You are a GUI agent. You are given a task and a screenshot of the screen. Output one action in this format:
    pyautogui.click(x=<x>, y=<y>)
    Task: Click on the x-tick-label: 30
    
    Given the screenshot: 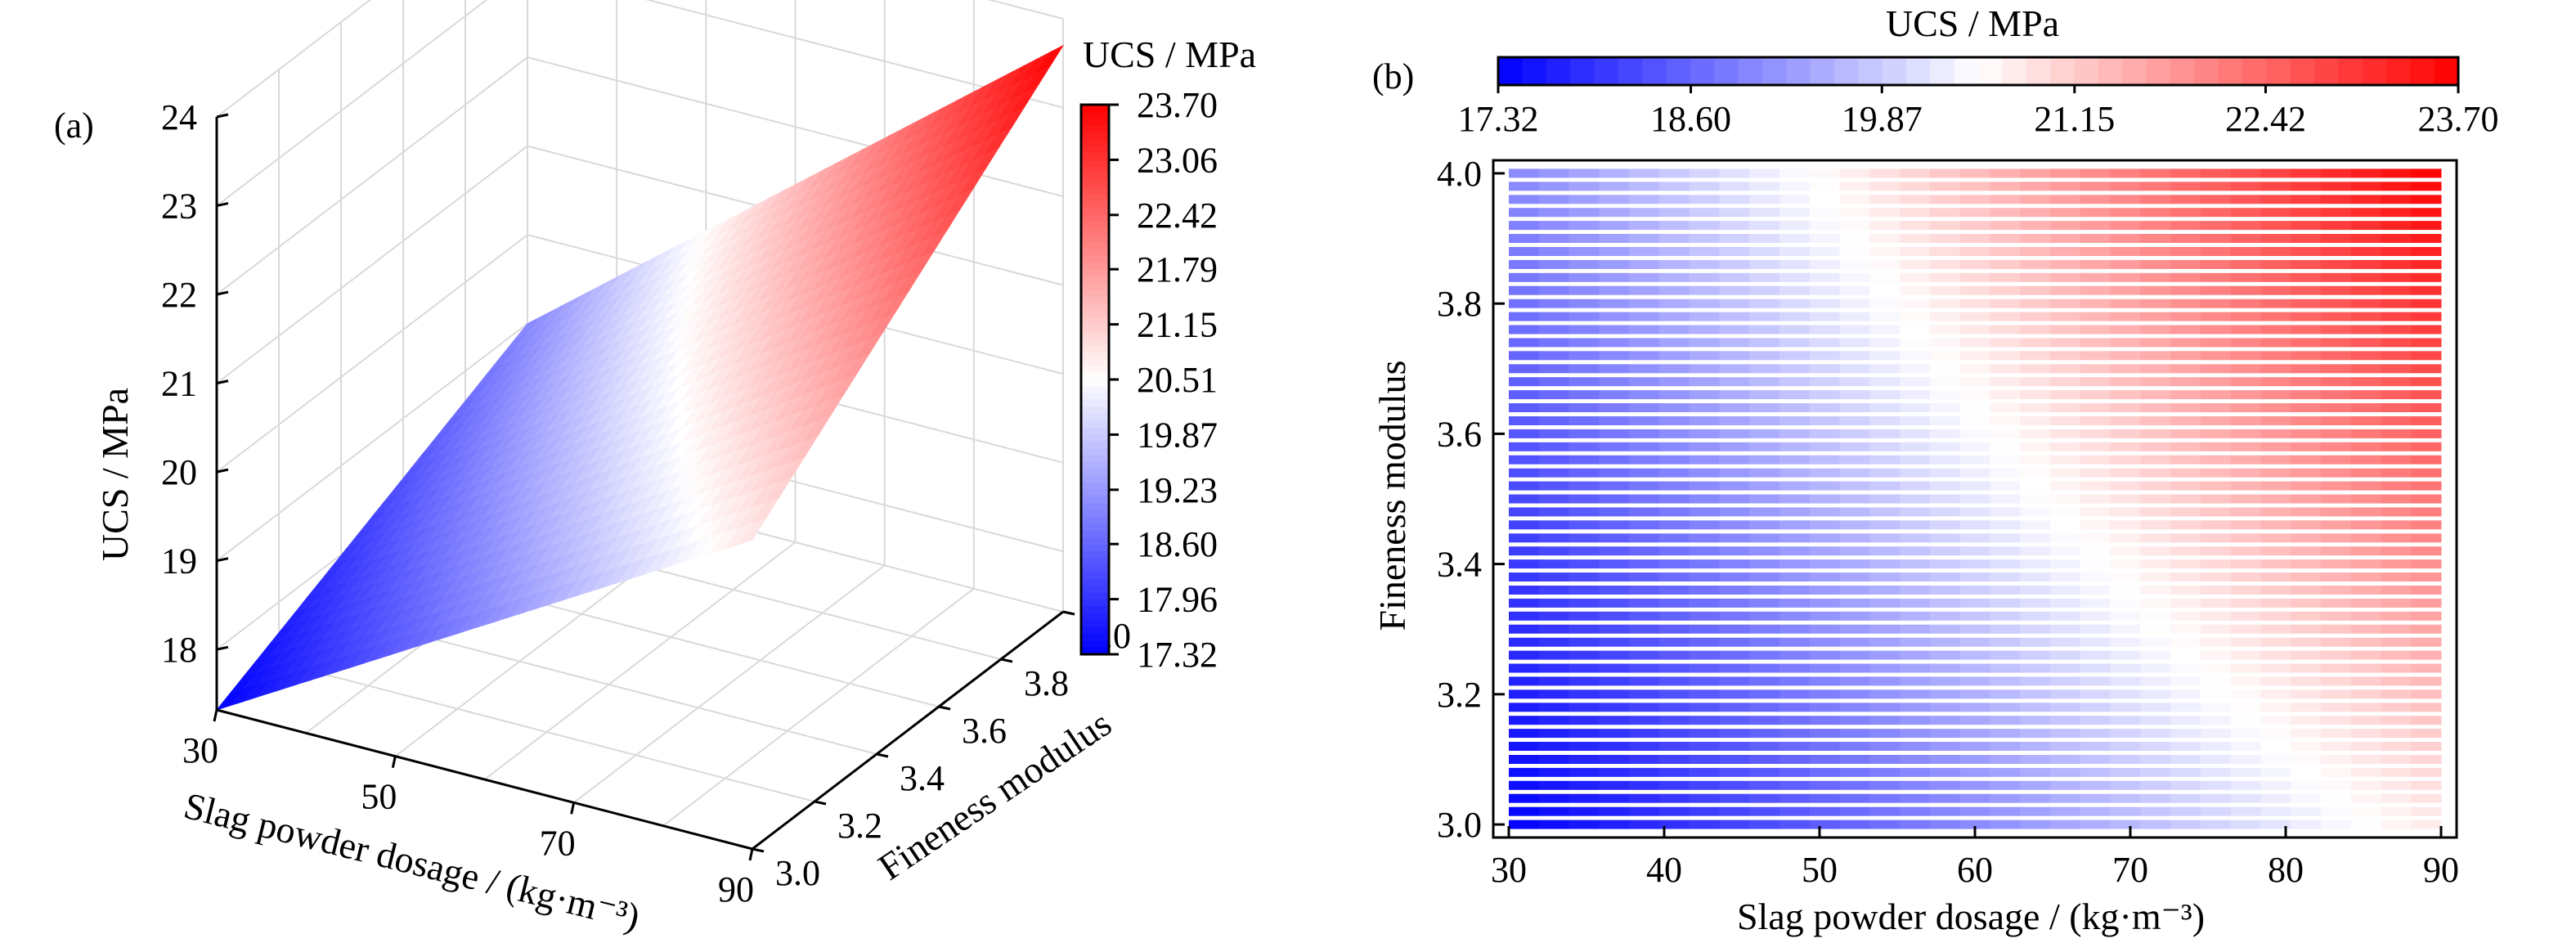 What is the action you would take?
    pyautogui.click(x=1509, y=870)
    